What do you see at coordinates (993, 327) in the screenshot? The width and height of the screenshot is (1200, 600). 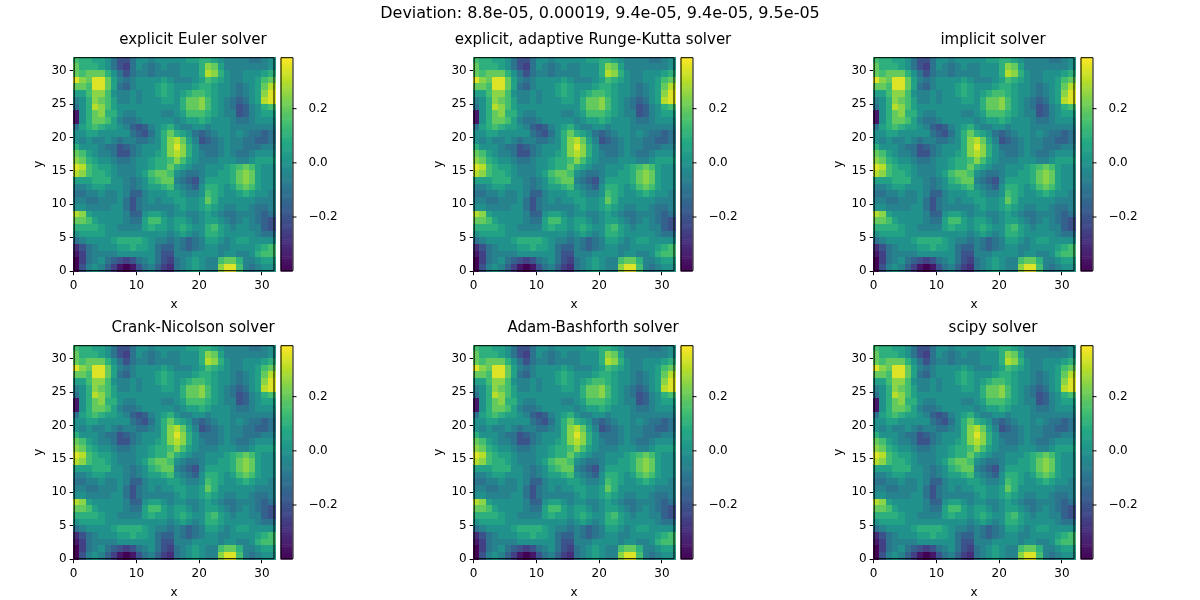 I see `chart-title: scipy solver` at bounding box center [993, 327].